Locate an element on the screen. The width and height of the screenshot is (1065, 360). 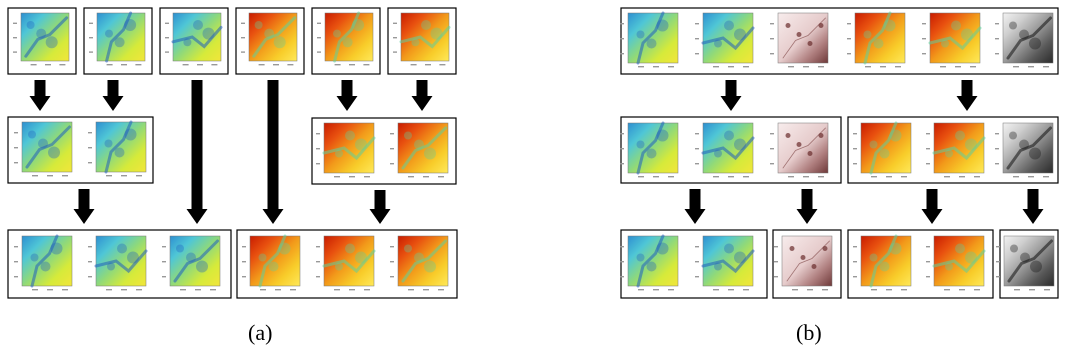
panel-a-bottom-left-box is located at coordinates (119, 264).